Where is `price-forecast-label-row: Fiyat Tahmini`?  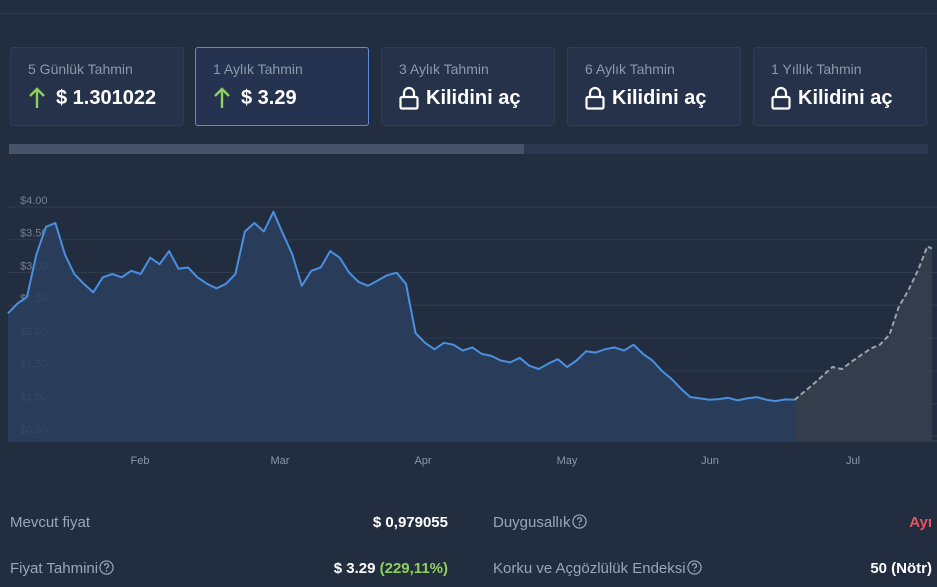 price-forecast-label-row: Fiyat Tahmini is located at coordinates (62, 568).